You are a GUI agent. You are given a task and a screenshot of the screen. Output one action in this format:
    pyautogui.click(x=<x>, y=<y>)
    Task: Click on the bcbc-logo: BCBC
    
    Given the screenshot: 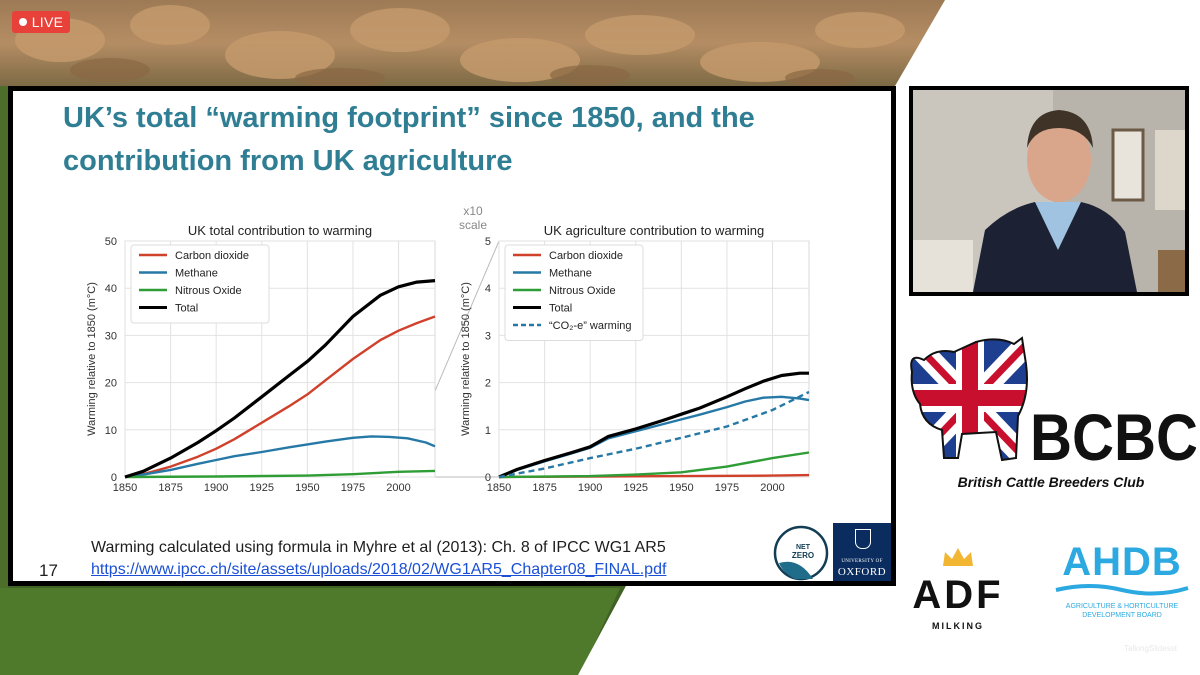 What is the action you would take?
    pyautogui.click(x=1053, y=403)
    